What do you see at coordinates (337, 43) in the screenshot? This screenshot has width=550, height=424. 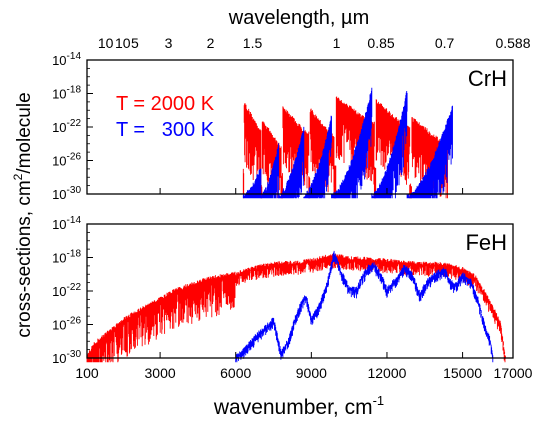 I see `top-tick-label: 1` at bounding box center [337, 43].